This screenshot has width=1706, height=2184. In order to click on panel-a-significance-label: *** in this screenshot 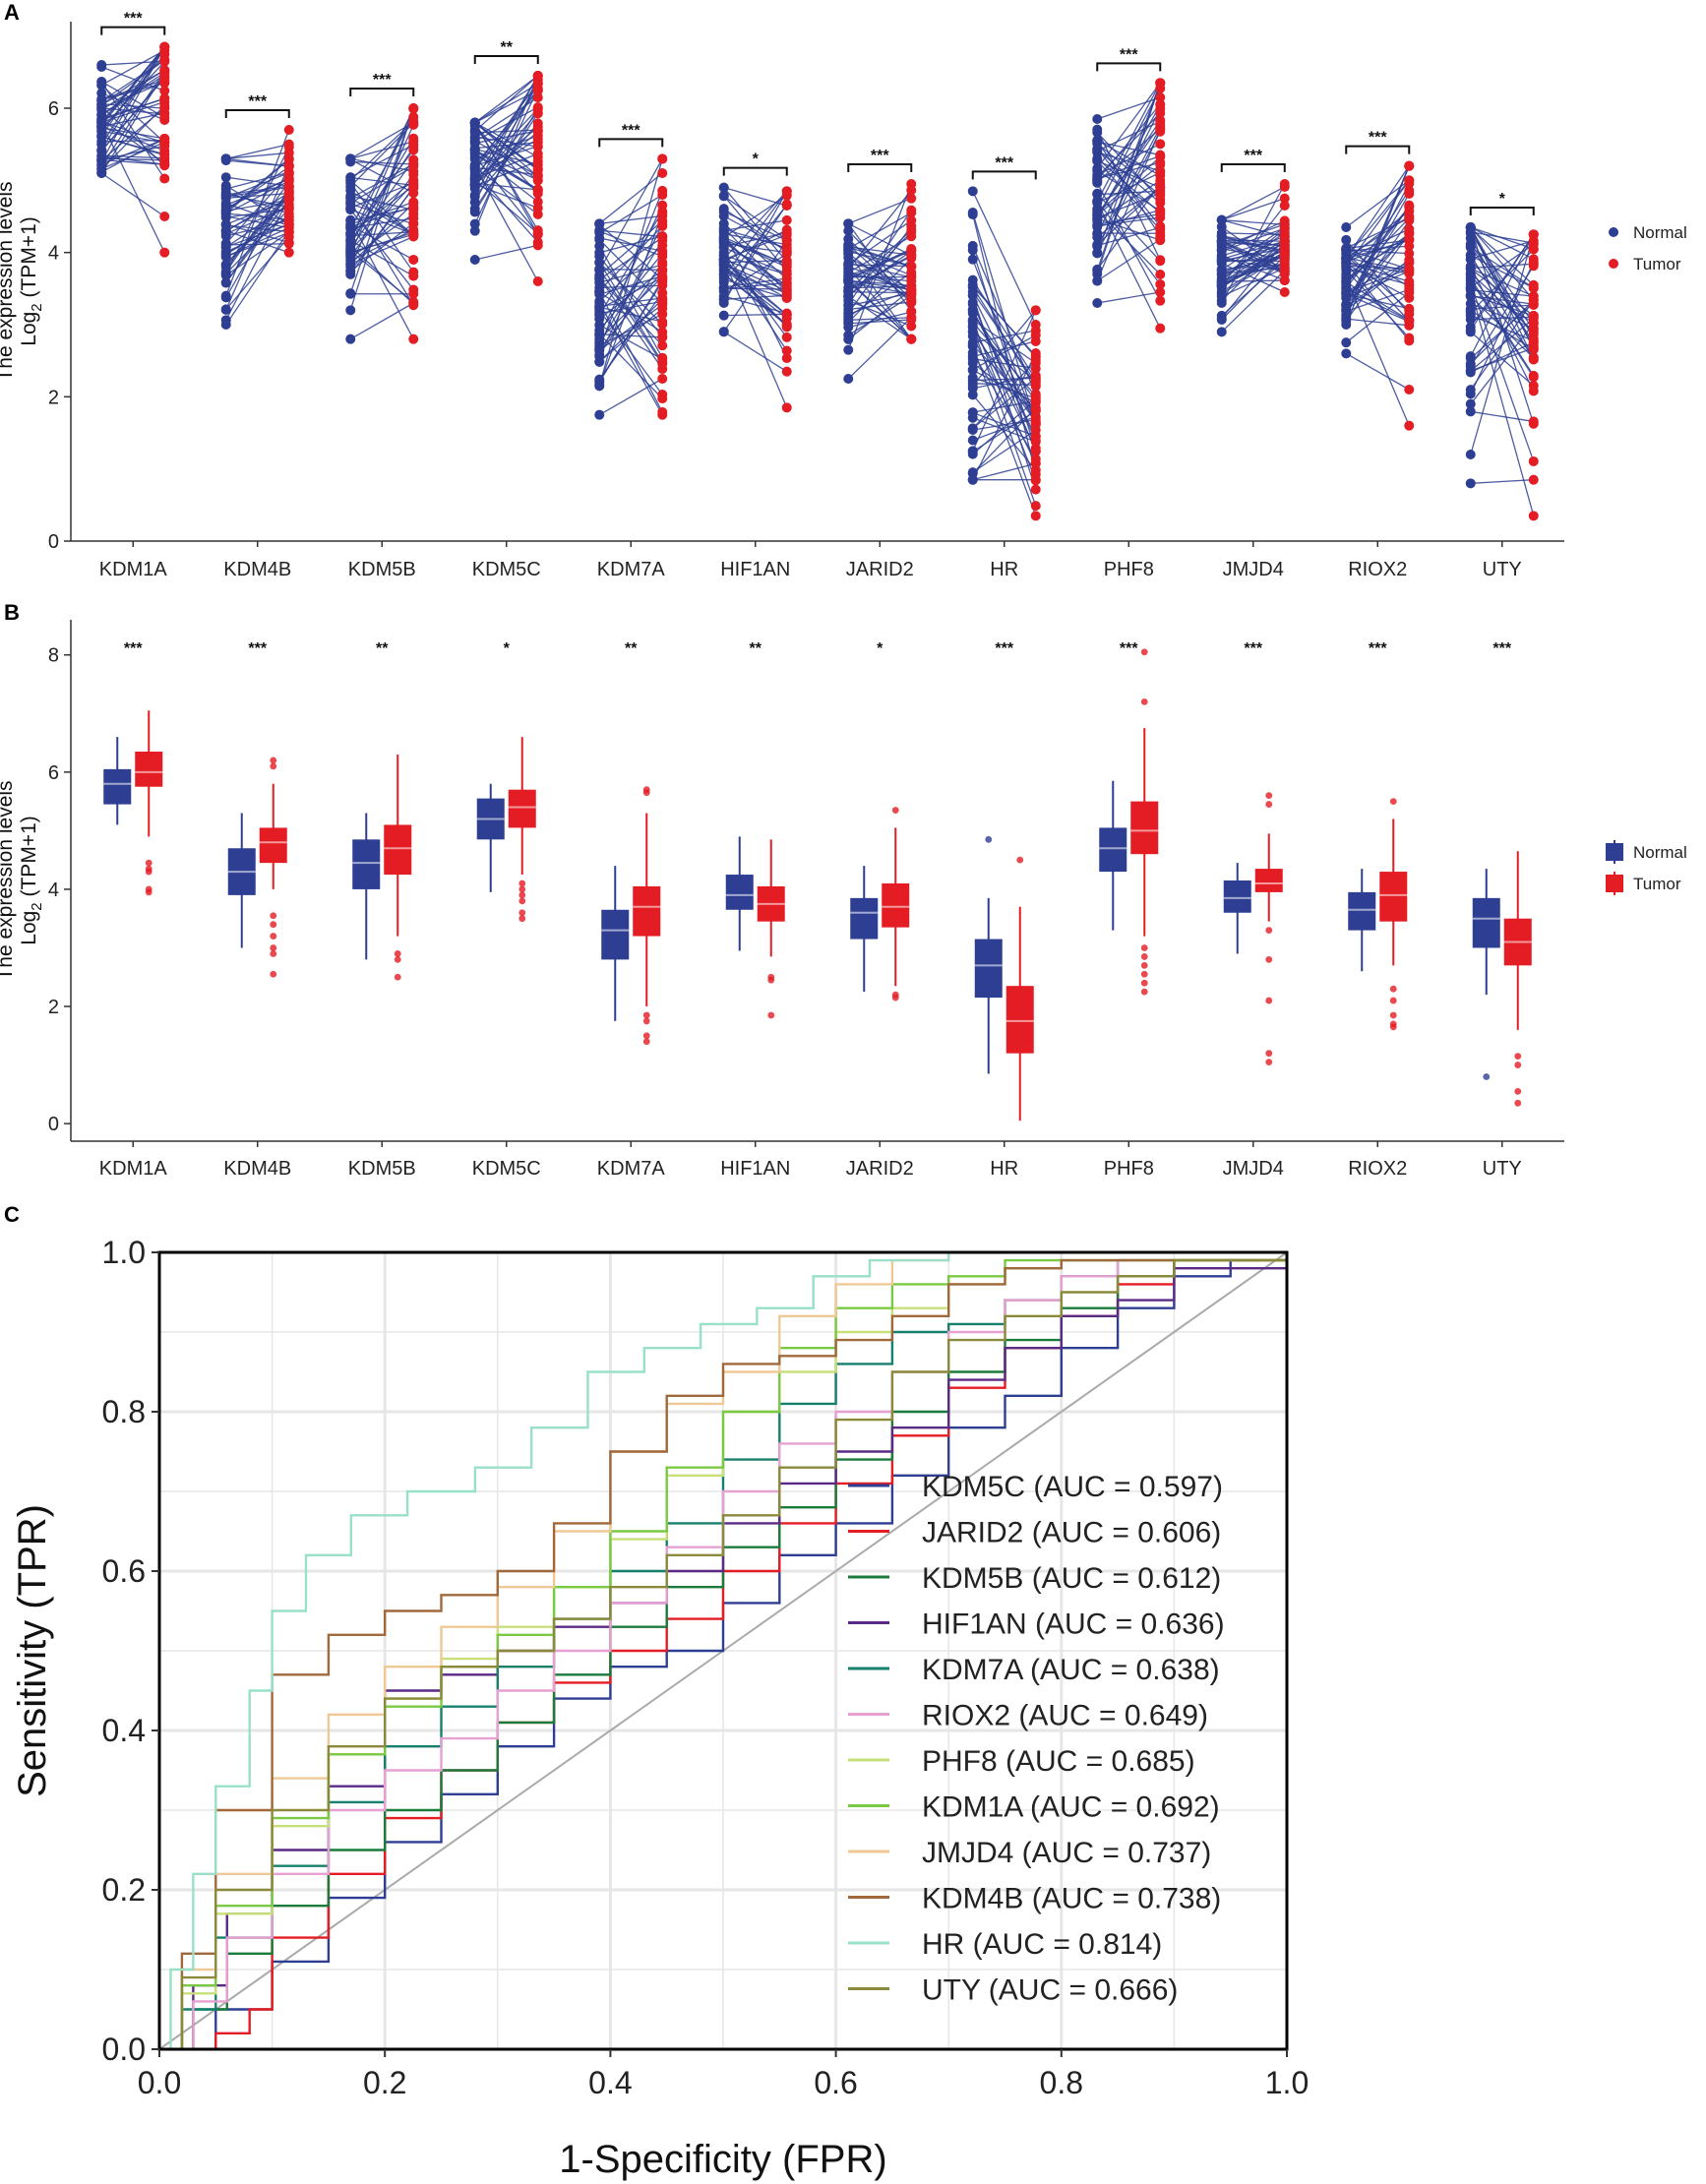, I will do `click(257, 101)`.